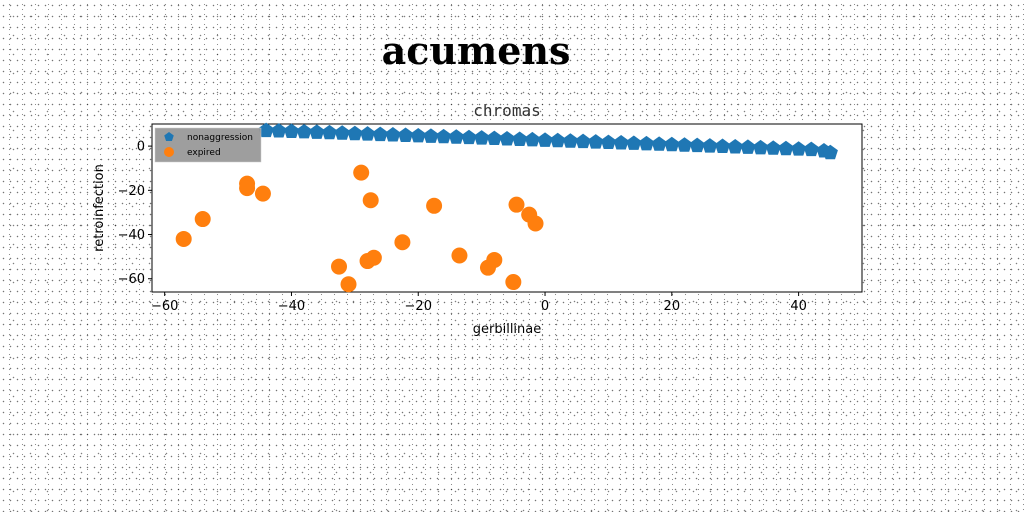  What do you see at coordinates (291, 306) in the screenshot?
I see `x-tick-label: −40` at bounding box center [291, 306].